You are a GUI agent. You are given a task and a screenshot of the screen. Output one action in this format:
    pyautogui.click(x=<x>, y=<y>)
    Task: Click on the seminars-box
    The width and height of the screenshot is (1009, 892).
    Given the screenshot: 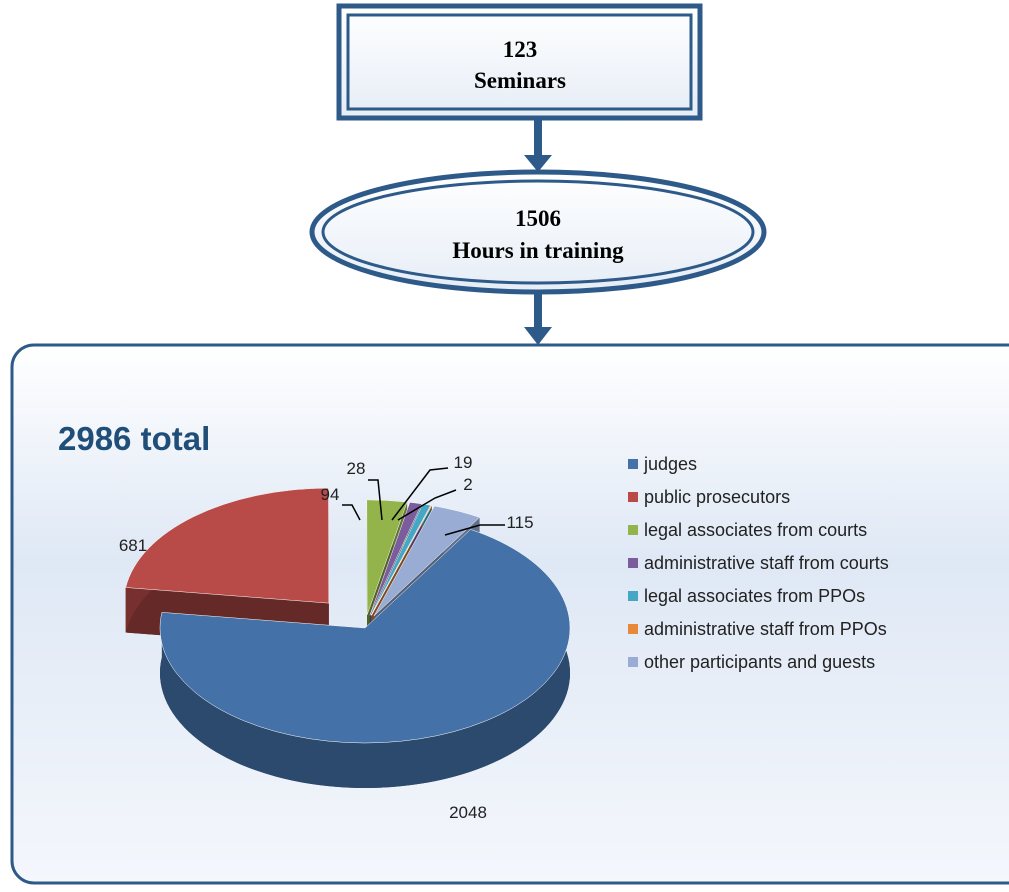 What is the action you would take?
    pyautogui.click(x=519, y=62)
    